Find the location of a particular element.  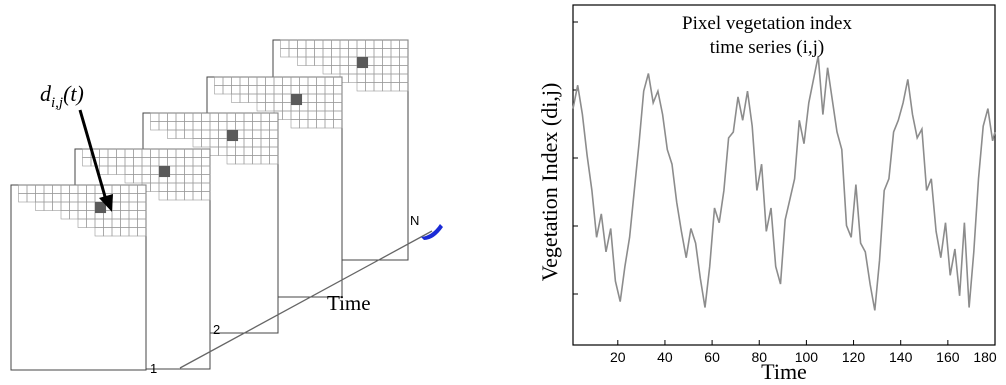

chart-subtitle: time series (i,j) is located at coordinates (767, 47).